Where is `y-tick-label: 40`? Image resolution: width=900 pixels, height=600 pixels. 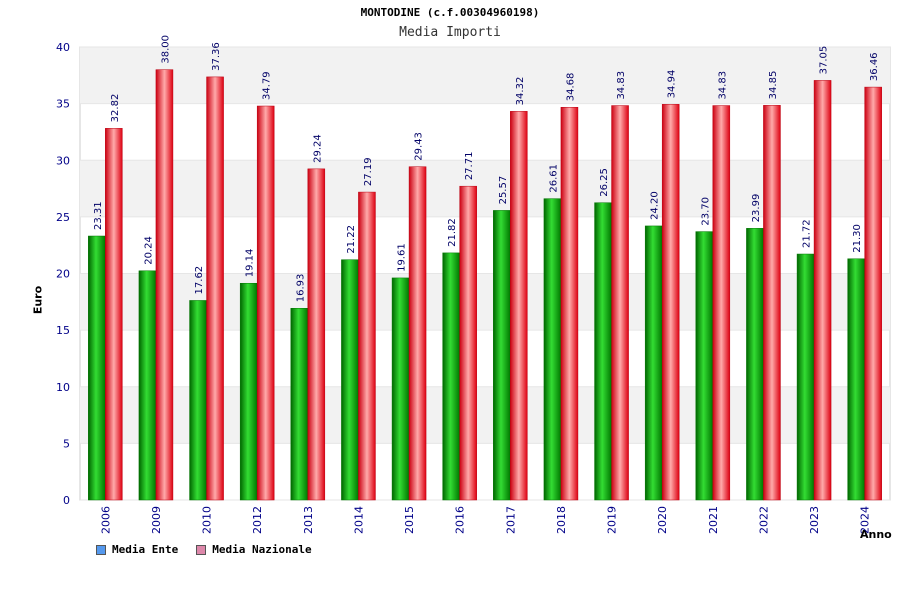
y-tick-label: 40 is located at coordinates (63, 47).